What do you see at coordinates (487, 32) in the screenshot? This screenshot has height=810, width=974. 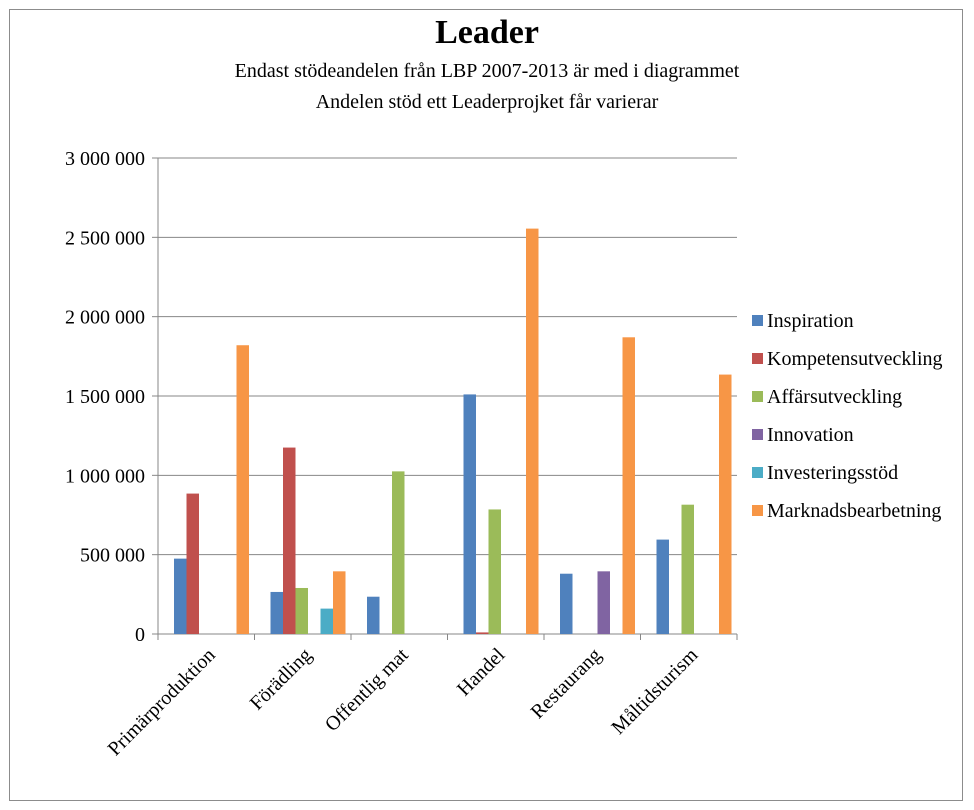 I see `chart-title: Leader` at bounding box center [487, 32].